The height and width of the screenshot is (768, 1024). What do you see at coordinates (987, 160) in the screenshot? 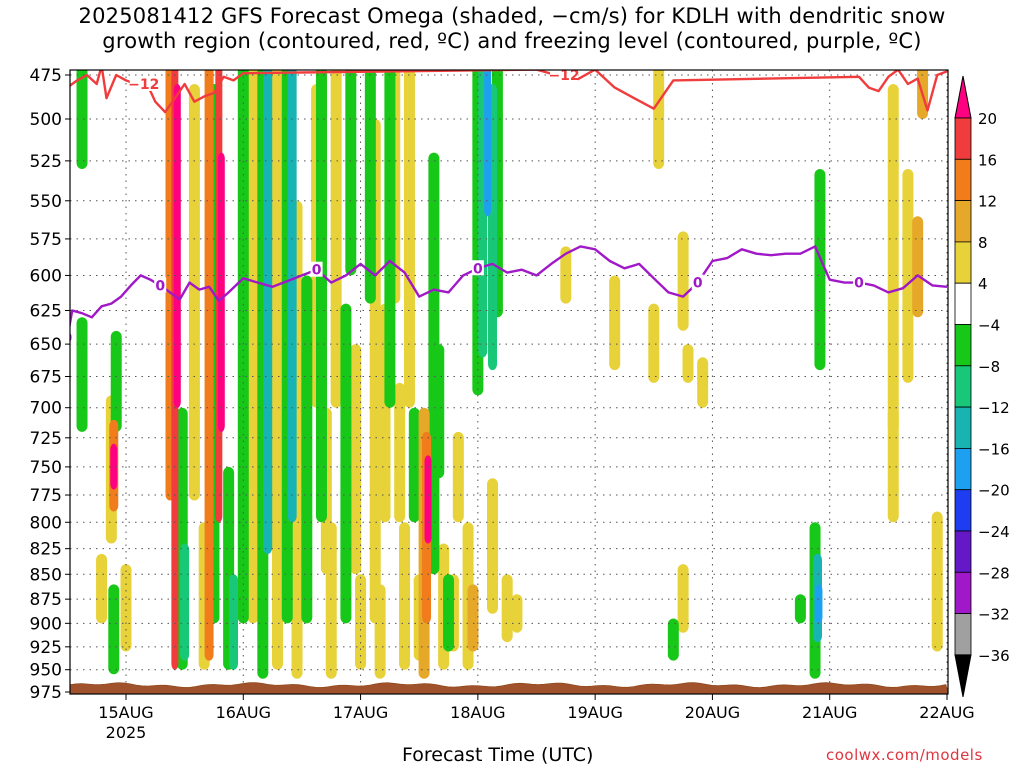
I see `colorbar-label: 16` at bounding box center [987, 160].